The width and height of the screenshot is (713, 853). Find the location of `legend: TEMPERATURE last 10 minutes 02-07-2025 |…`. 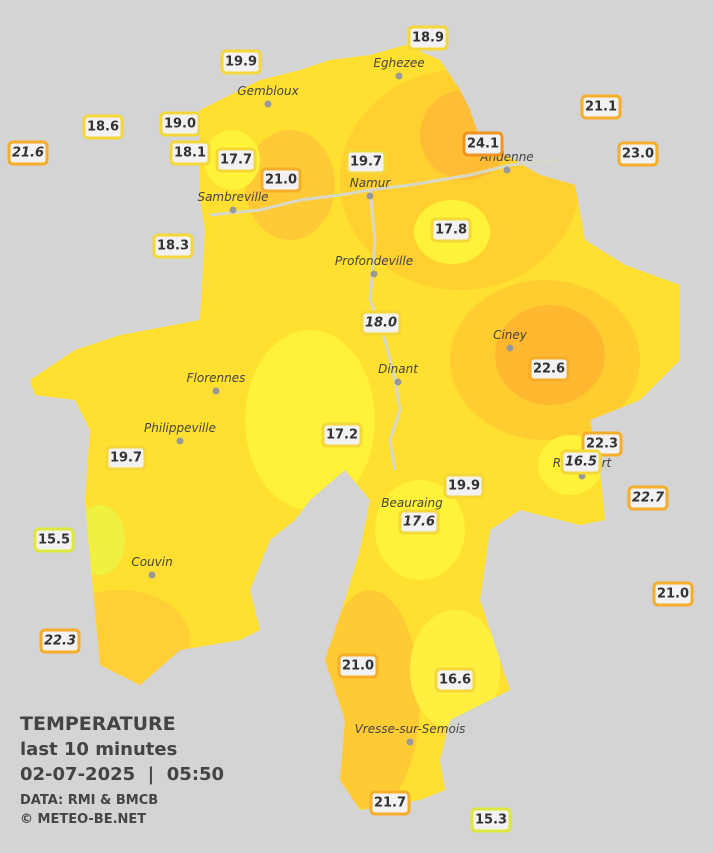

legend: TEMPERATURE last 10 minutes 02-07-2025 |… is located at coordinates (122, 770).